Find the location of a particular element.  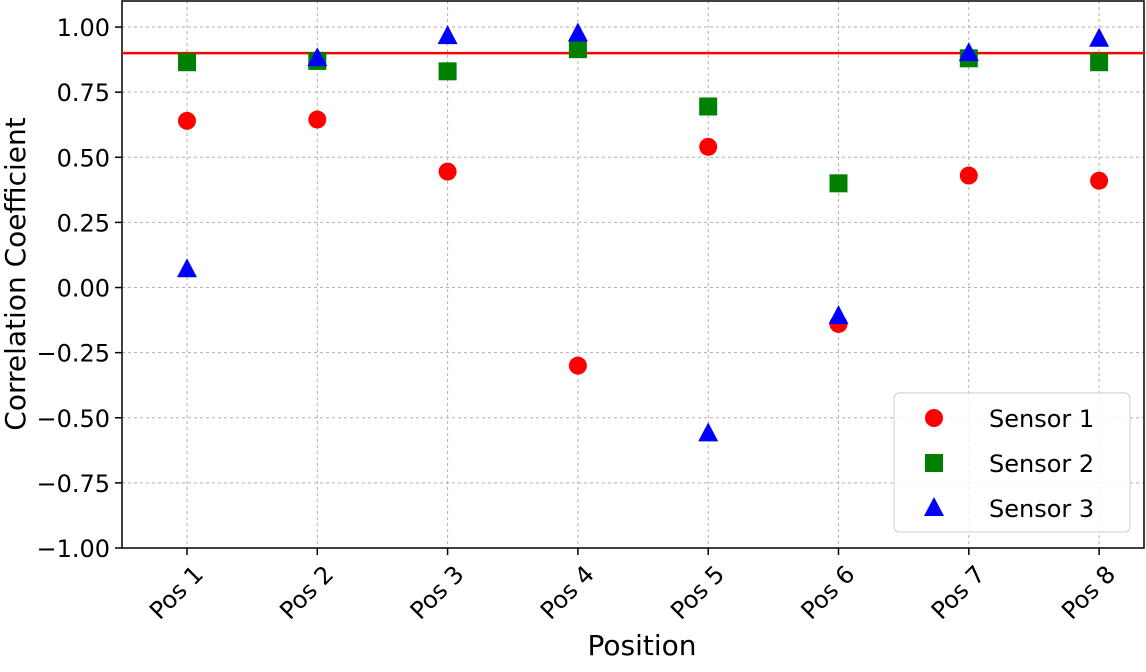

x-tick-label: Pos 3 is located at coordinates (437, 592).